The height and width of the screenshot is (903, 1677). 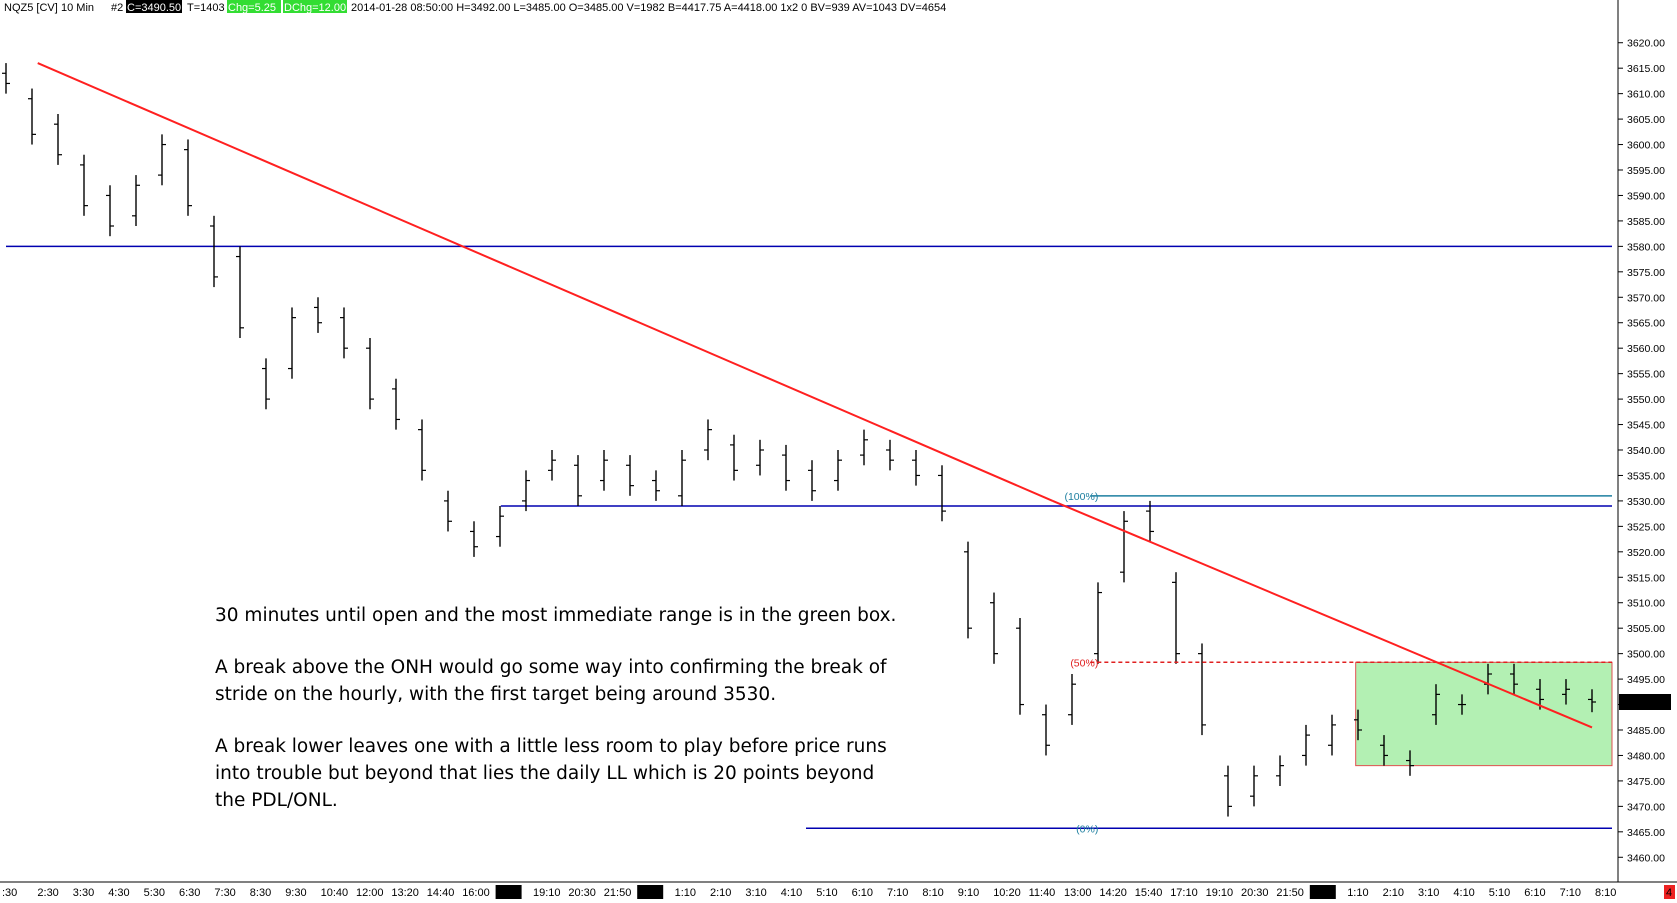 What do you see at coordinates (1646, 324) in the screenshot?
I see `y-tick-label: 3565.00` at bounding box center [1646, 324].